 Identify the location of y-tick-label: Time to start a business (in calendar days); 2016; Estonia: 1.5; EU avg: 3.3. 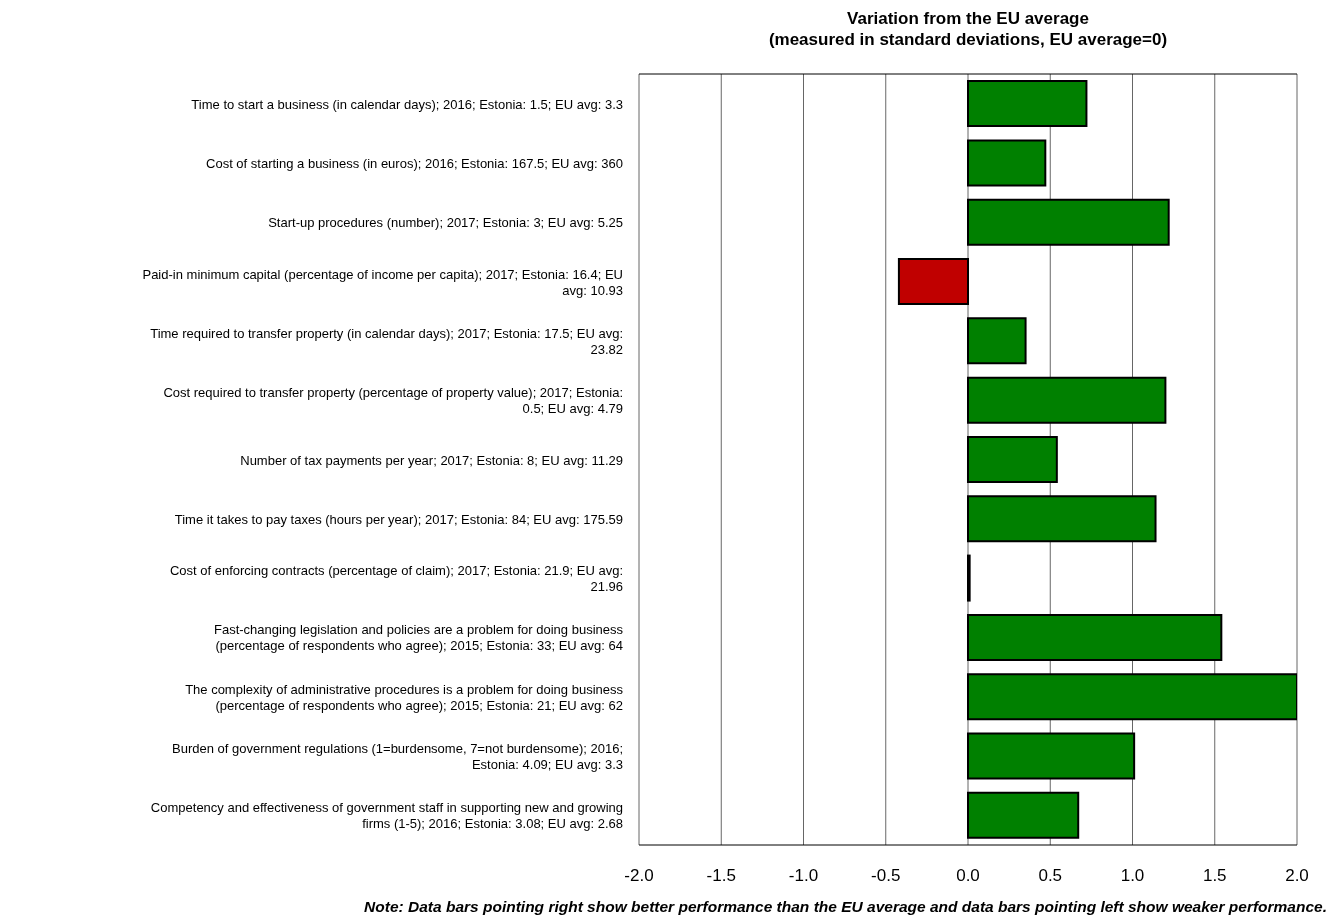
(407, 104).